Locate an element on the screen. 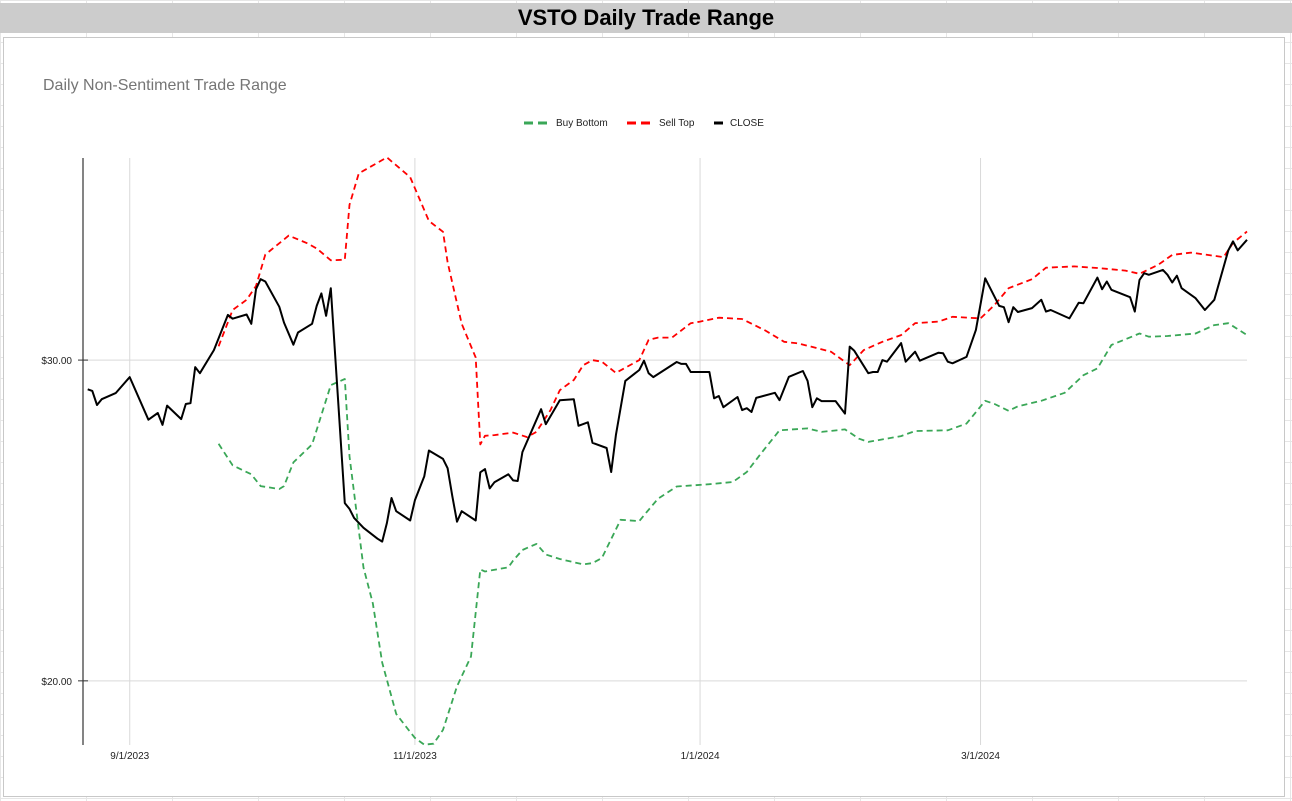 This screenshot has height=801, width=1292. y-tick-label: $30.00 is located at coordinates (56, 361).